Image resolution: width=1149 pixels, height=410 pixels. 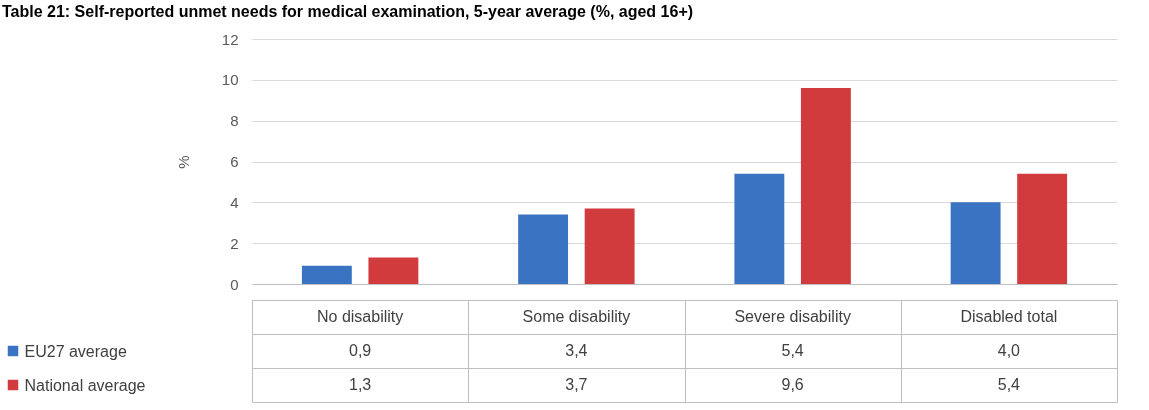 What do you see at coordinates (576, 316) in the screenshot?
I see `x-tick-label: Some disability` at bounding box center [576, 316].